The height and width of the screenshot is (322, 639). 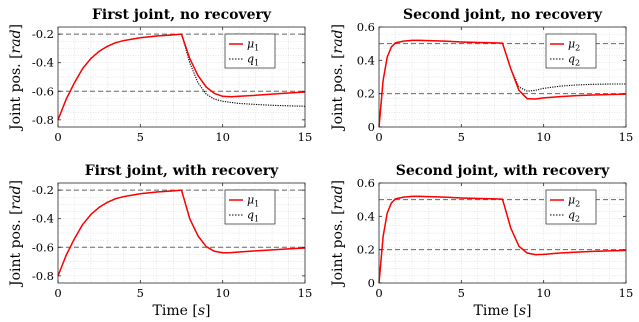 What do you see at coordinates (503, 15) in the screenshot?
I see `chart-title: Second joint, no recovery` at bounding box center [503, 15].